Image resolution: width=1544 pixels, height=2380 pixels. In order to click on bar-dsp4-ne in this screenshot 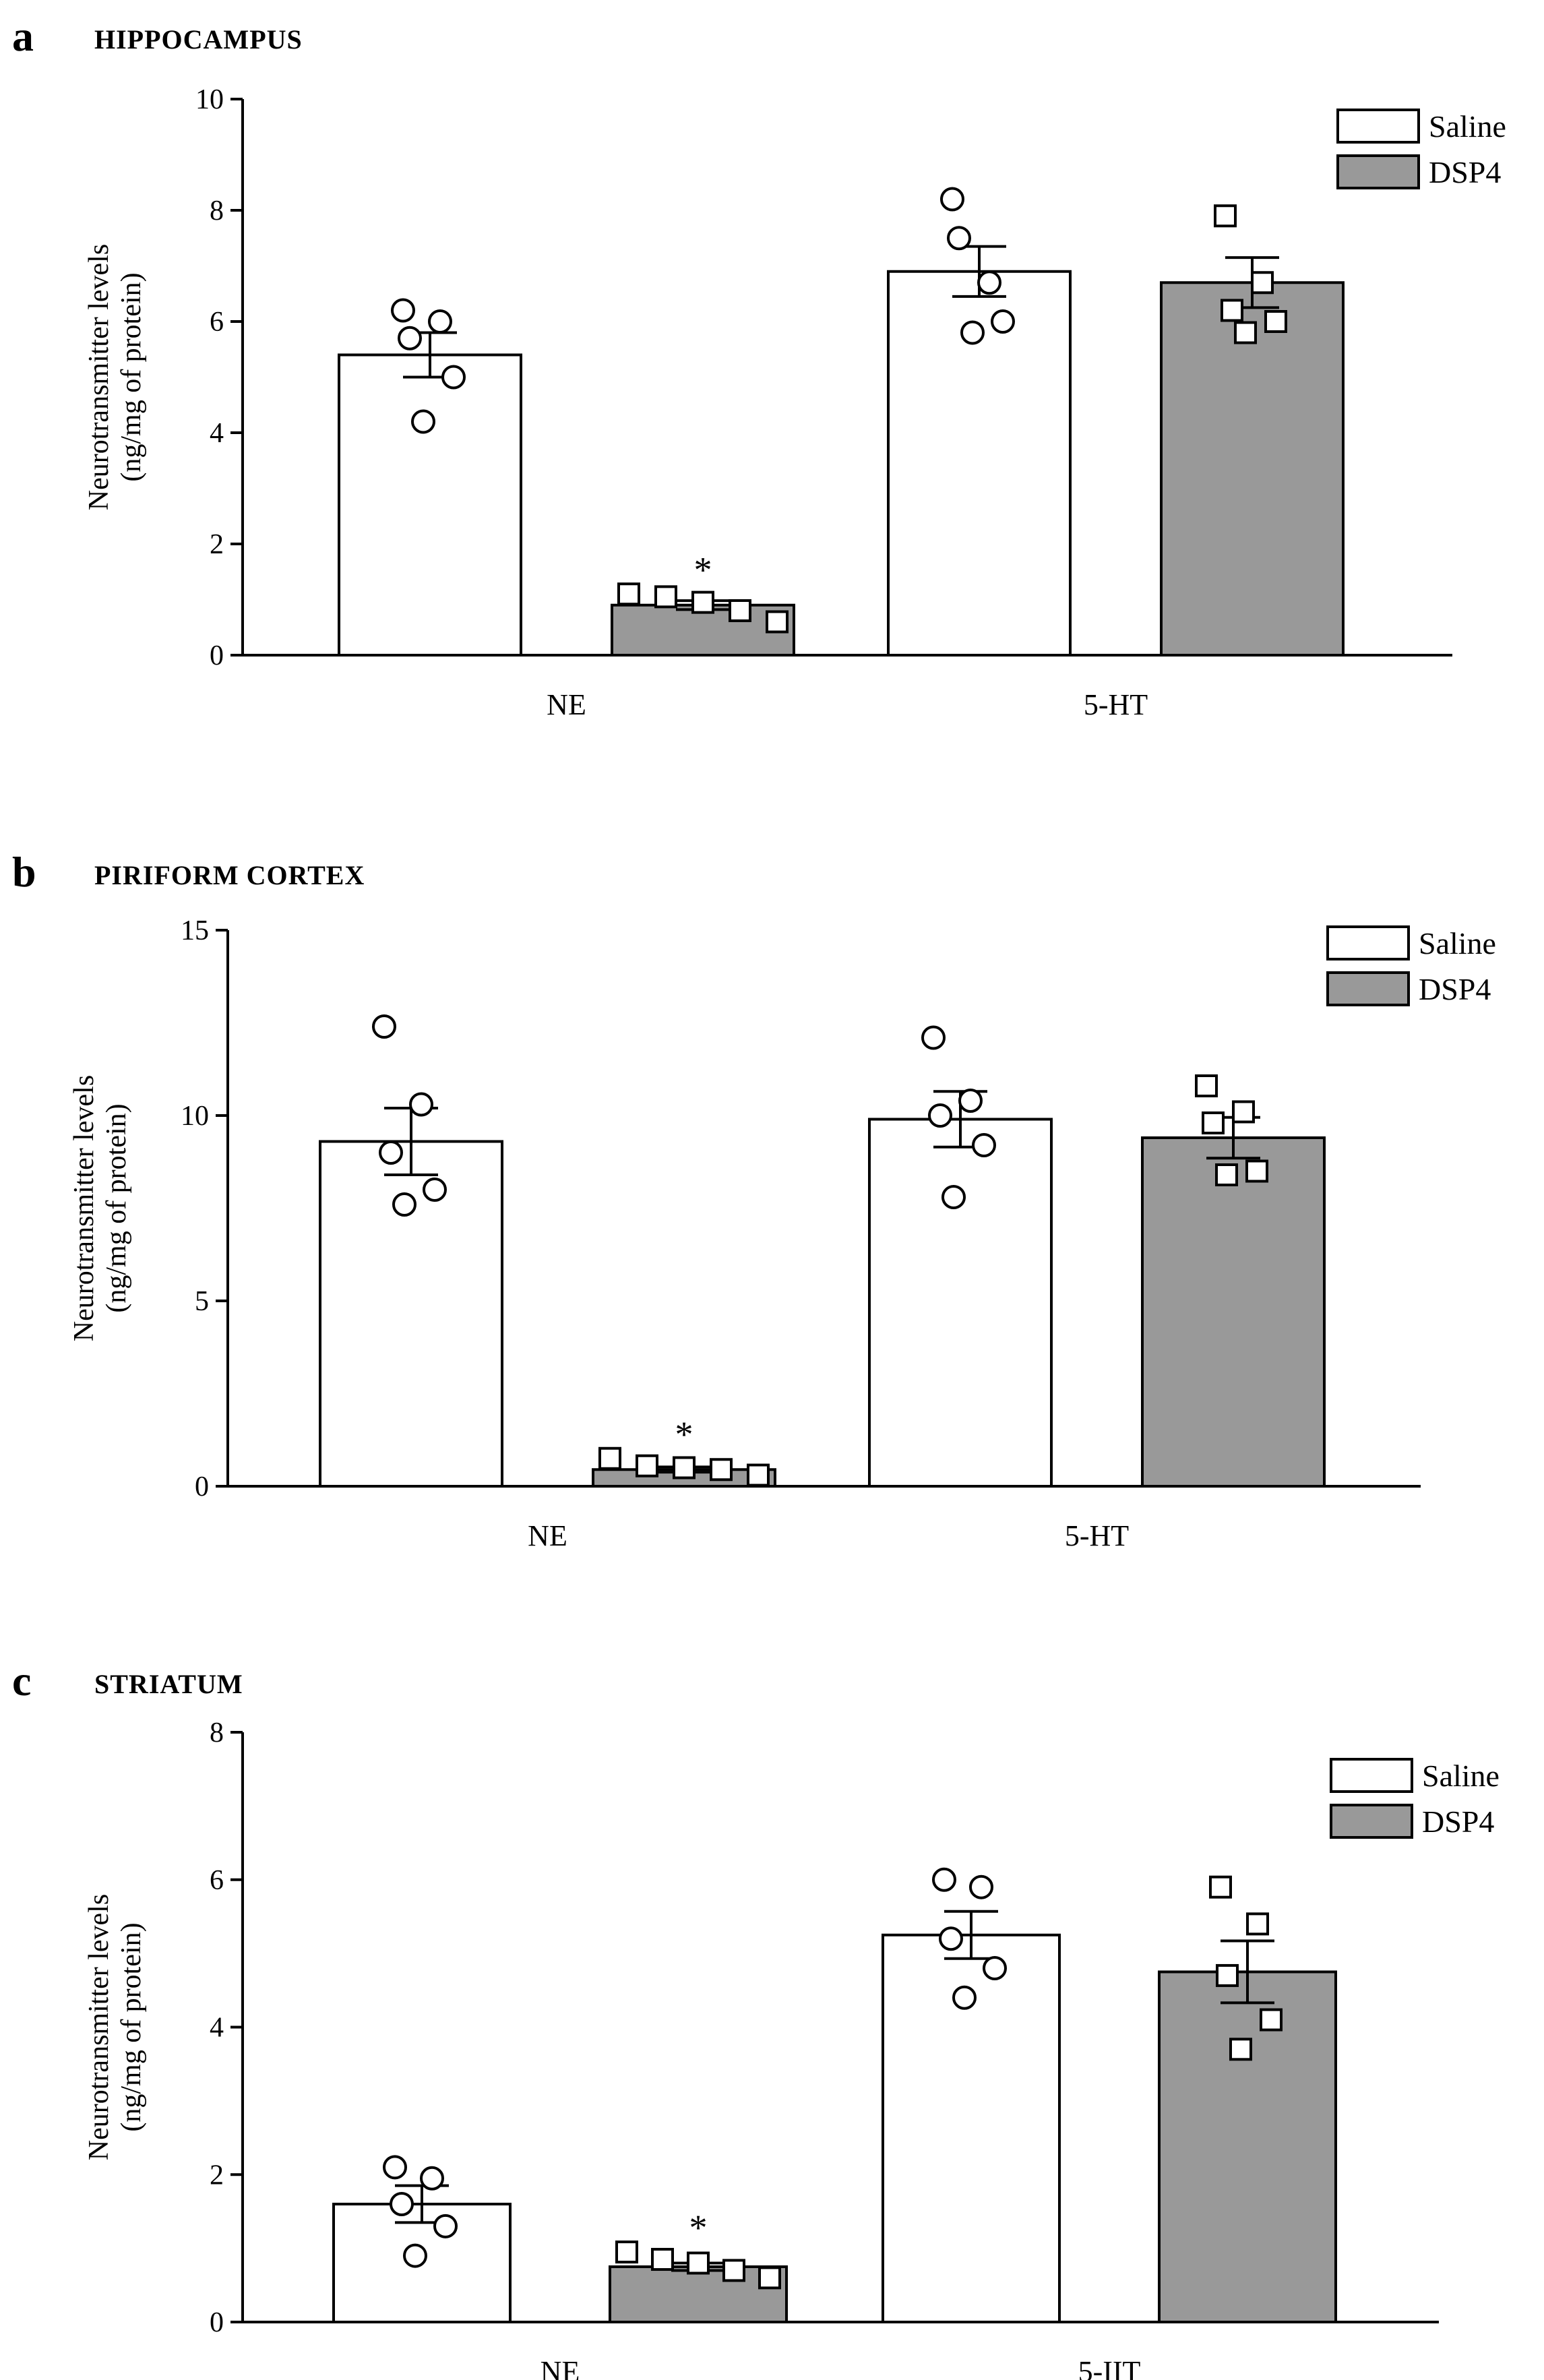, I will do `click(698, 2294)`.